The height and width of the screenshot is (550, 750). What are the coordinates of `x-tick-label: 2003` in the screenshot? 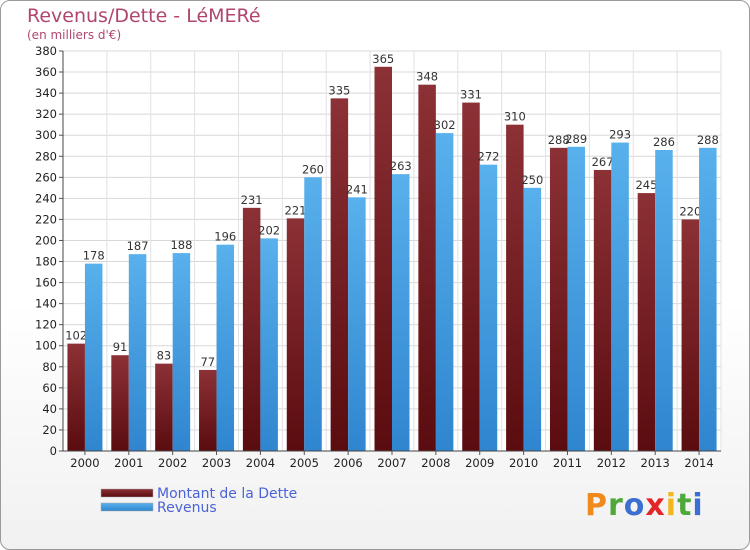 It's located at (216, 463).